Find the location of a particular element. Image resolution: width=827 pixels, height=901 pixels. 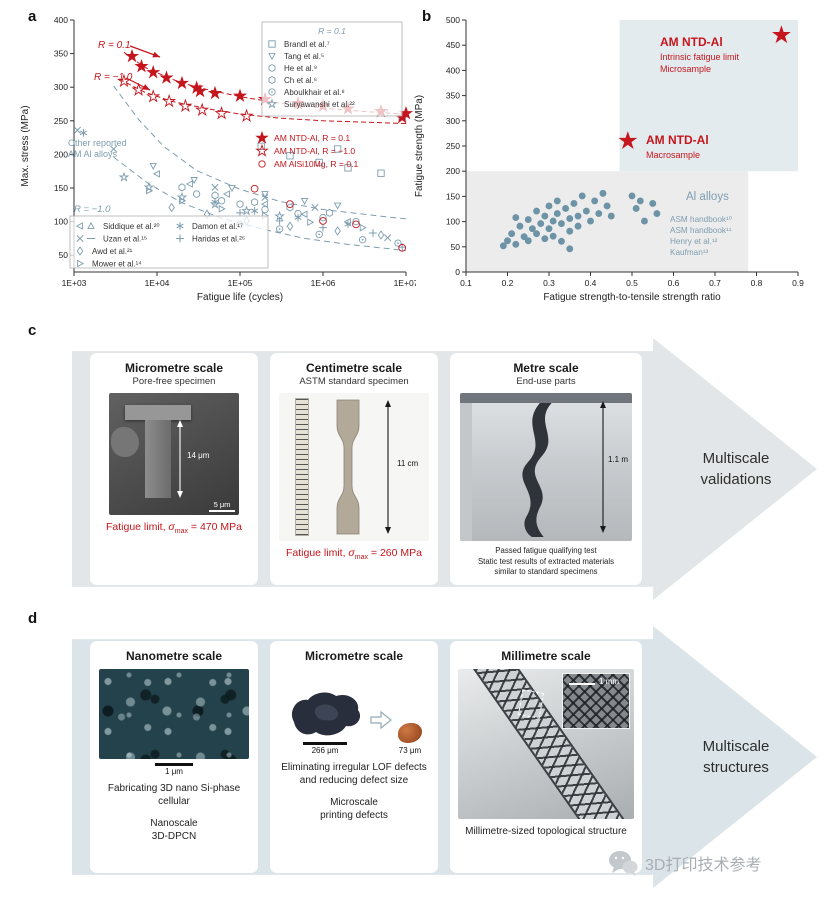

svg-text: Microsample is located at coordinates (685, 69).